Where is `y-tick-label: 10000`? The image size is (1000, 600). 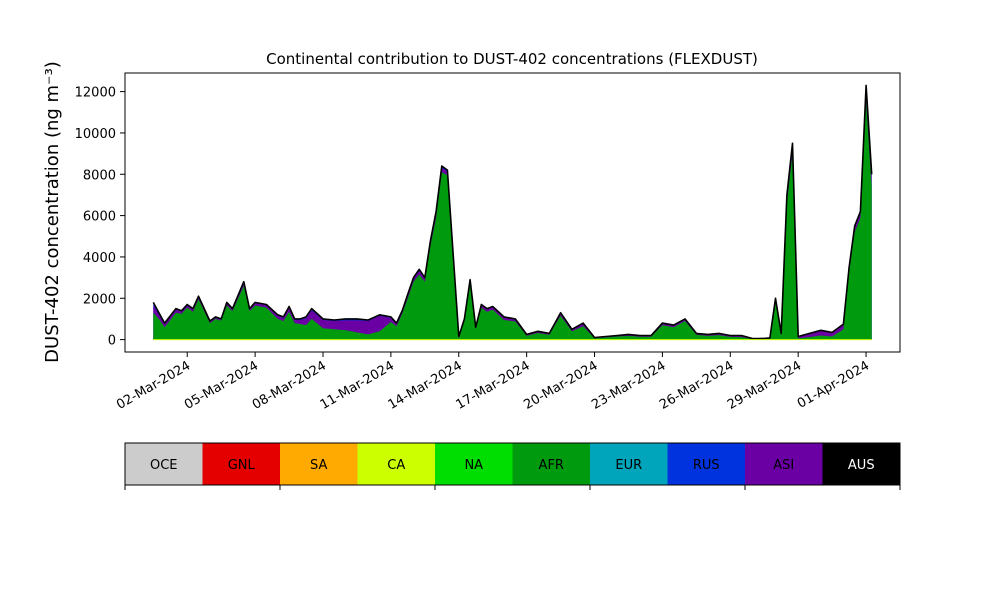 y-tick-label: 10000 is located at coordinates (95, 134).